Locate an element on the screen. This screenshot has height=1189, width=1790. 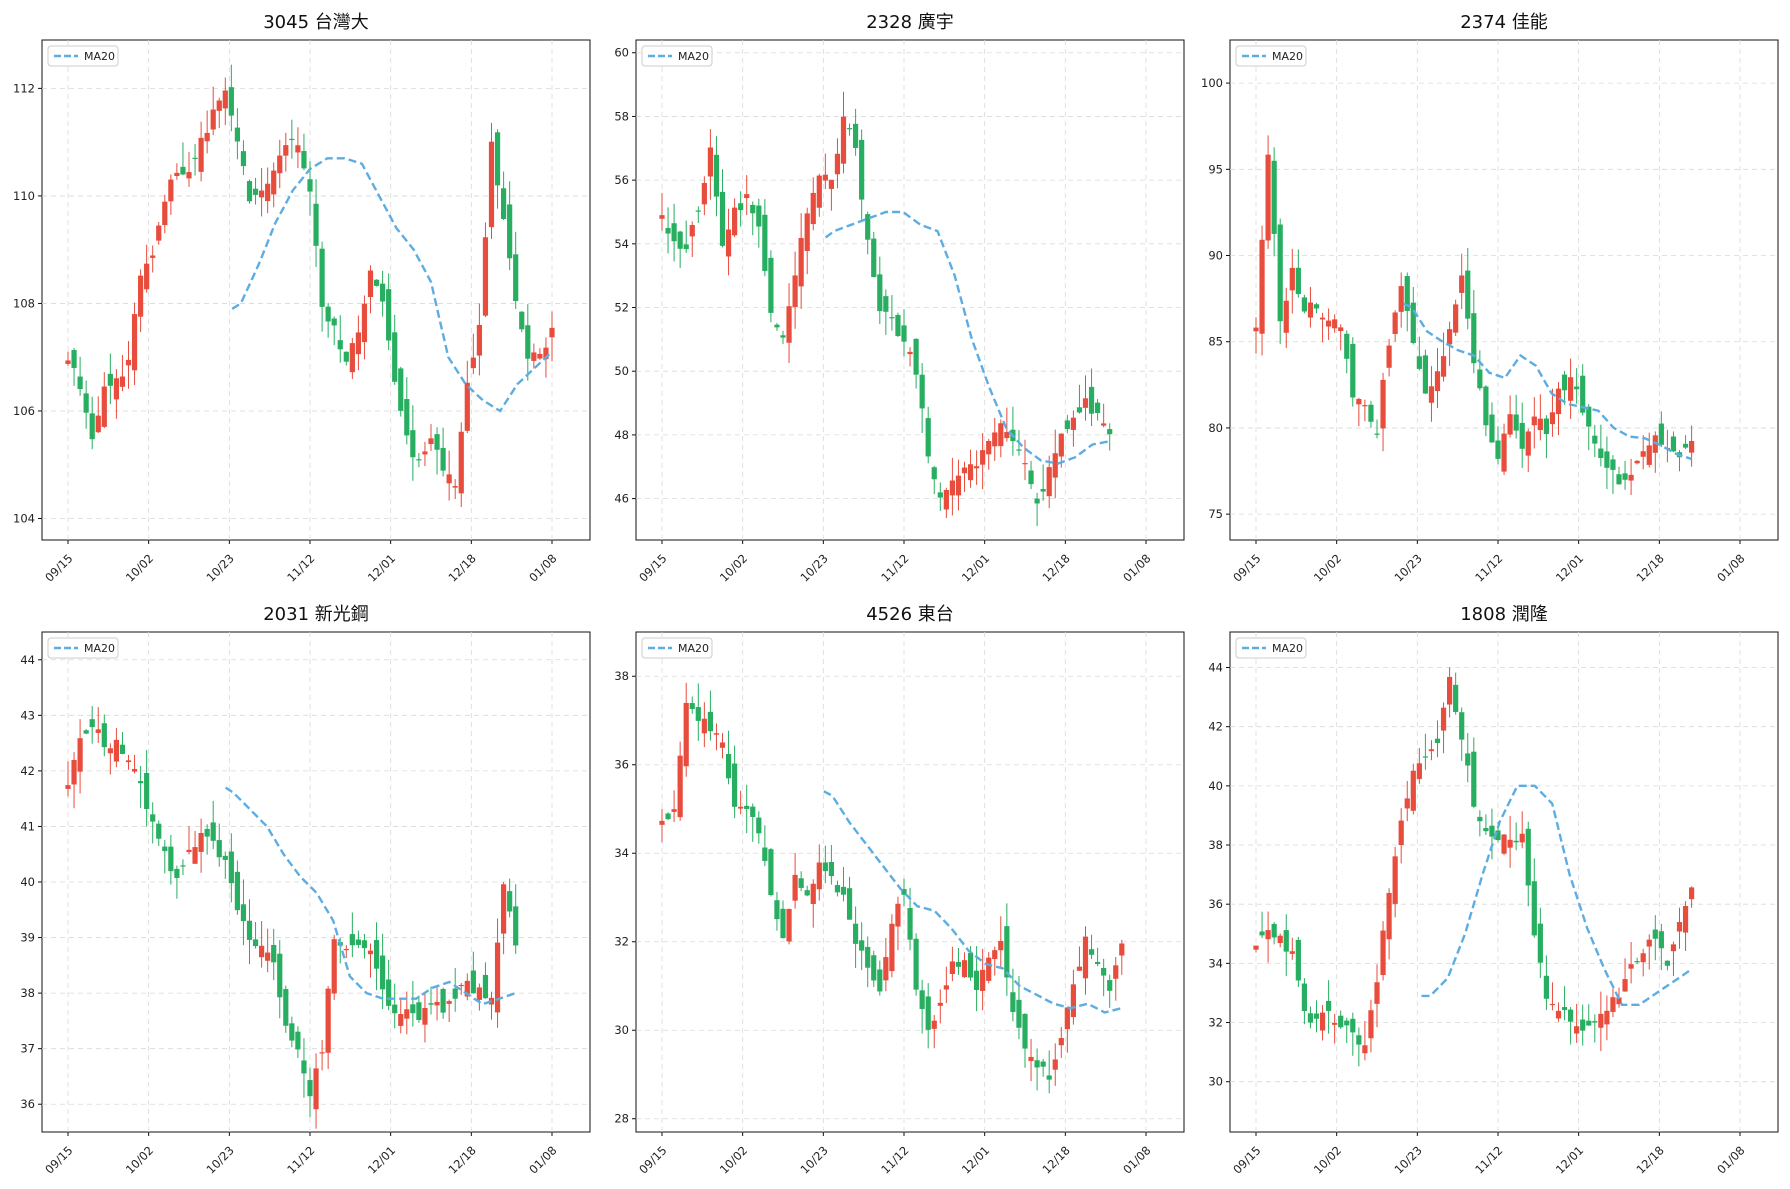
chart-title: 4526 東台 is located at coordinates (910, 614).